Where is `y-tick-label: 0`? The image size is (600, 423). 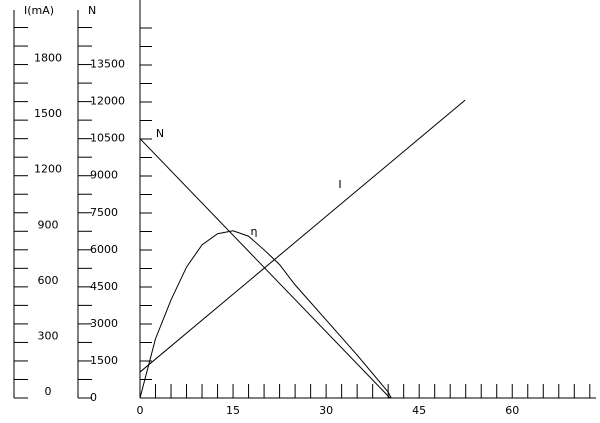
y-tick-label: 0 is located at coordinates (48, 391).